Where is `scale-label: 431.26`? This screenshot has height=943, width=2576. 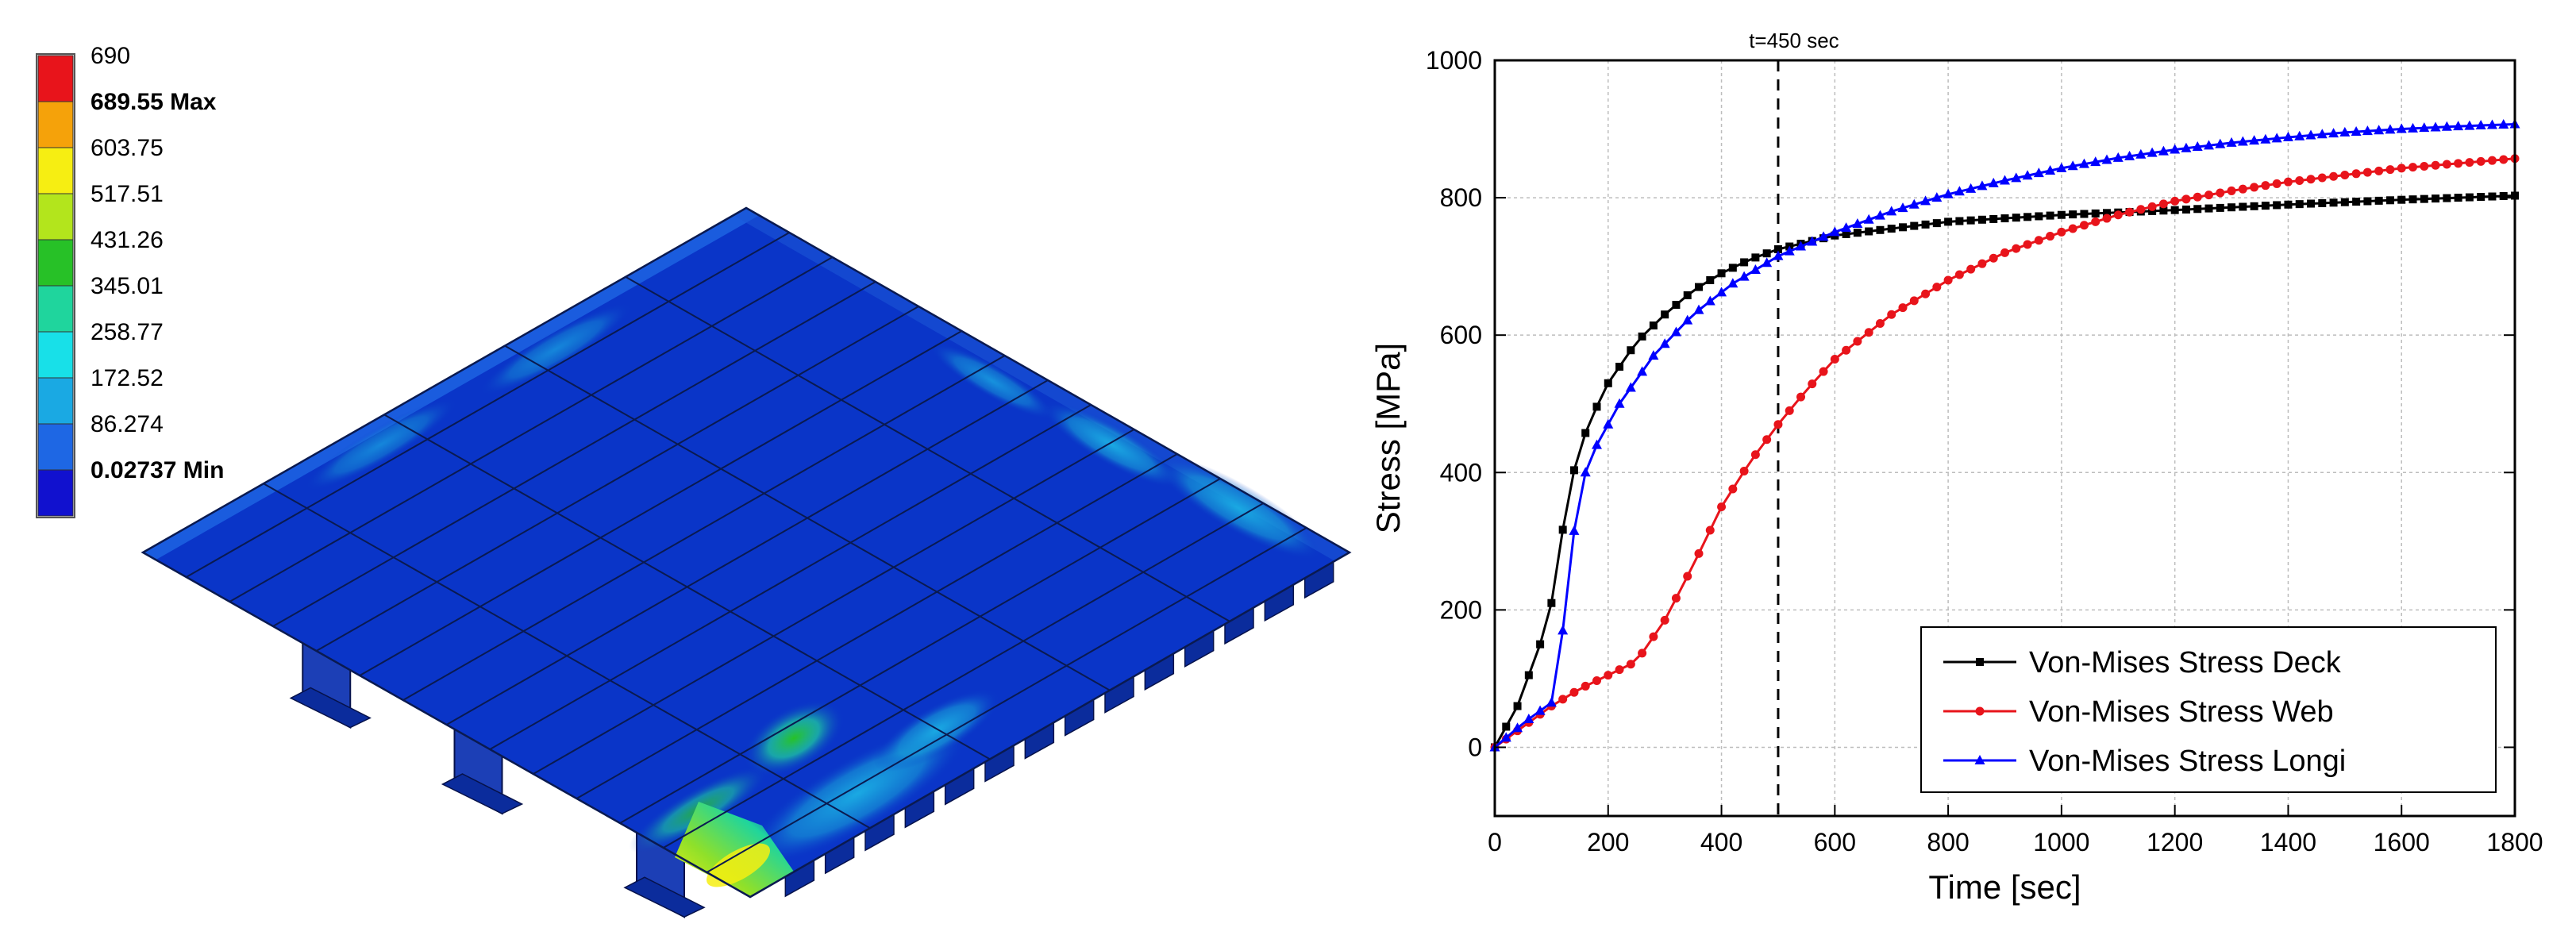
scale-label: 431.26 is located at coordinates (127, 240).